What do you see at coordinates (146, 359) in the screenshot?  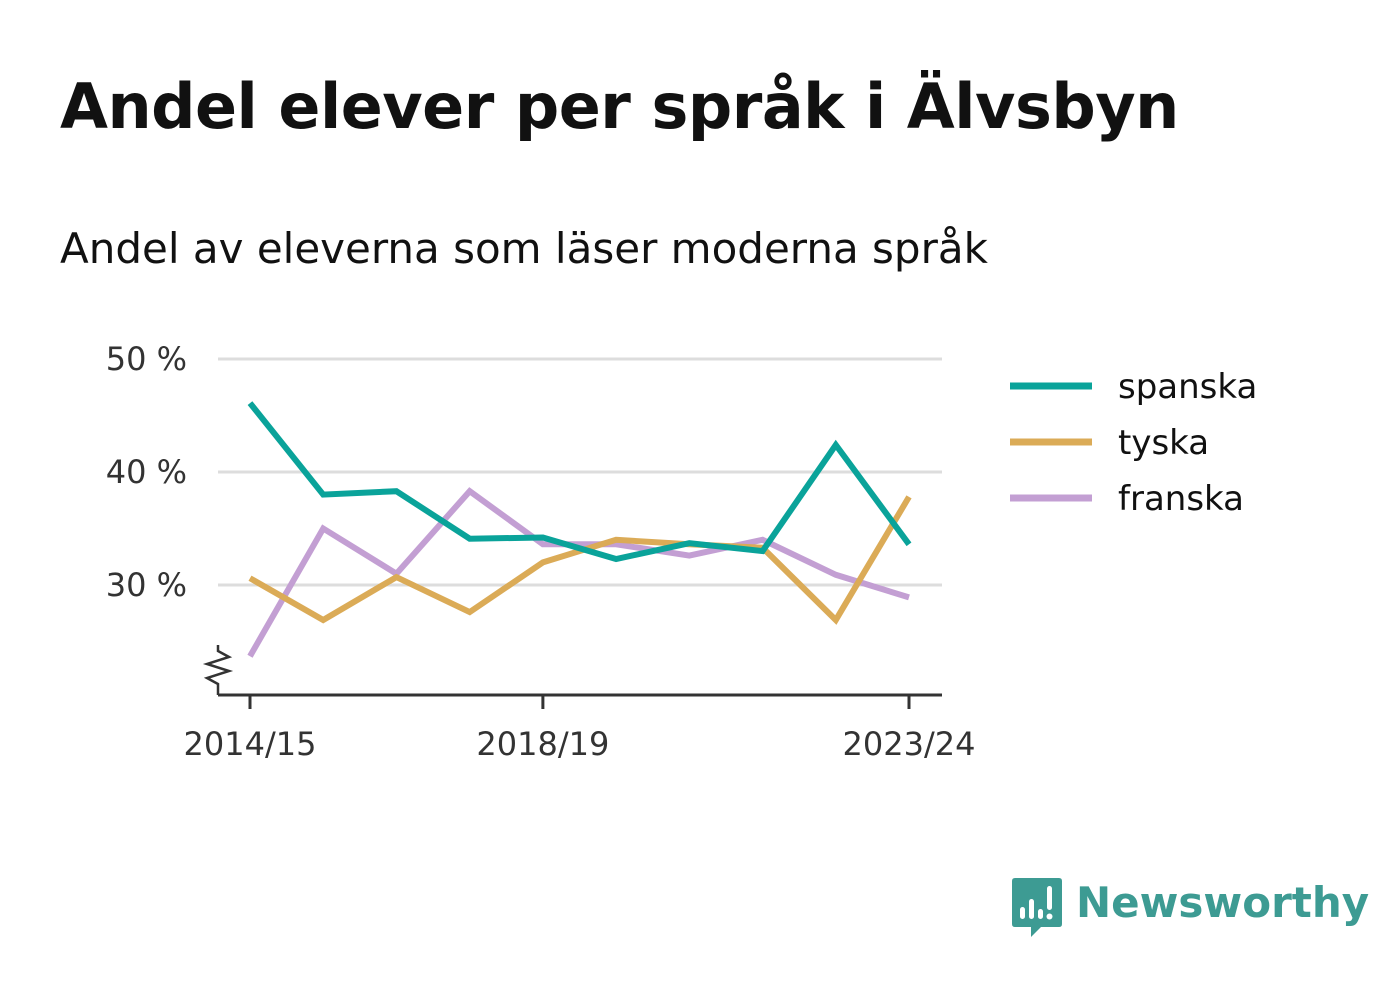 I see `y-tick-label: 50 %` at bounding box center [146, 359].